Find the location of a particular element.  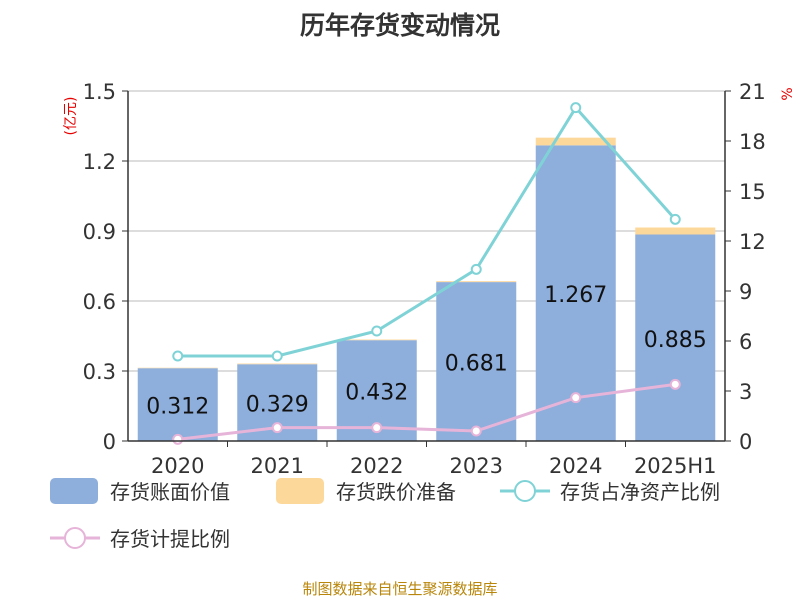

chart-title: 历年存货变动情况 is located at coordinates (399, 25).